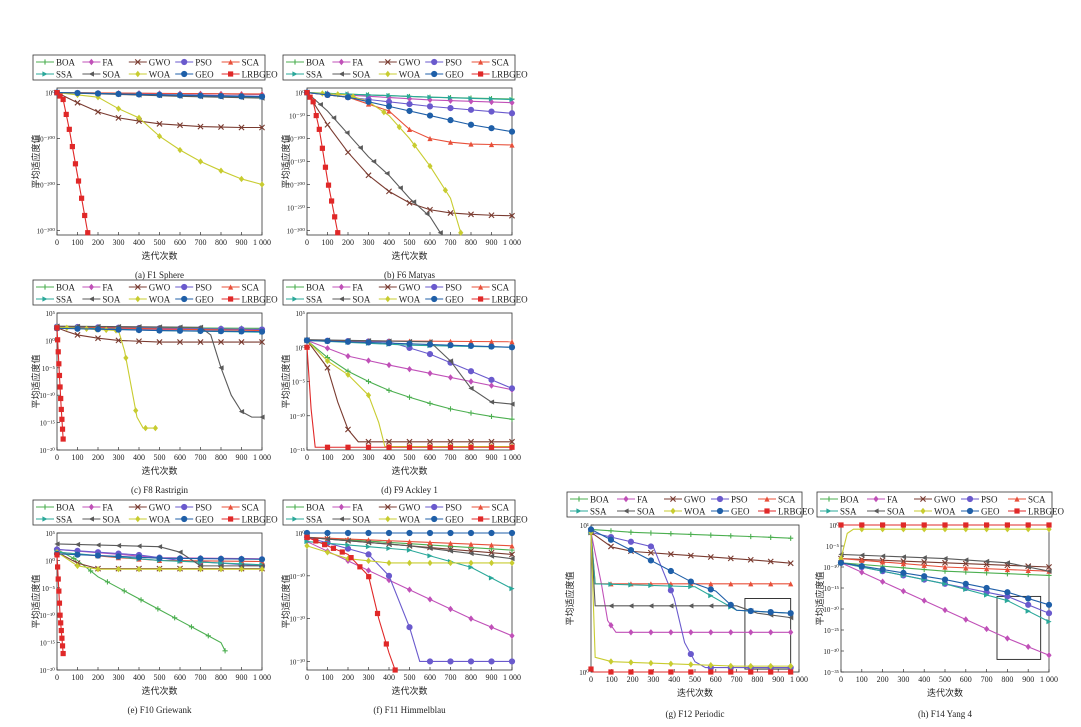 The image size is (1081, 727). I want to click on legend-marker-fa, so click(341, 287).